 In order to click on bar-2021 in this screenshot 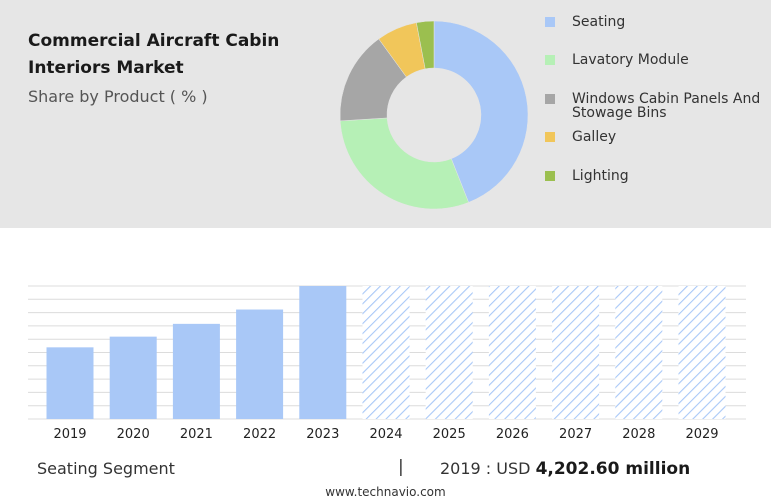, I will do `click(196, 371)`.